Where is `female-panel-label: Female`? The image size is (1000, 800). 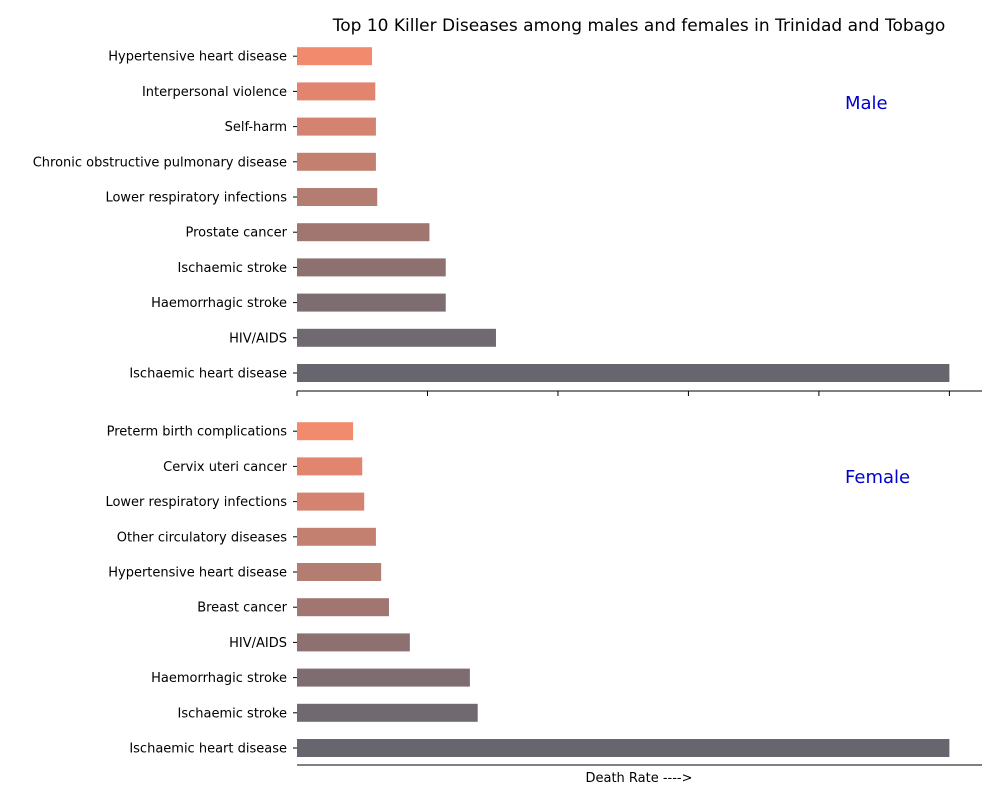 female-panel-label: Female is located at coordinates (877, 477).